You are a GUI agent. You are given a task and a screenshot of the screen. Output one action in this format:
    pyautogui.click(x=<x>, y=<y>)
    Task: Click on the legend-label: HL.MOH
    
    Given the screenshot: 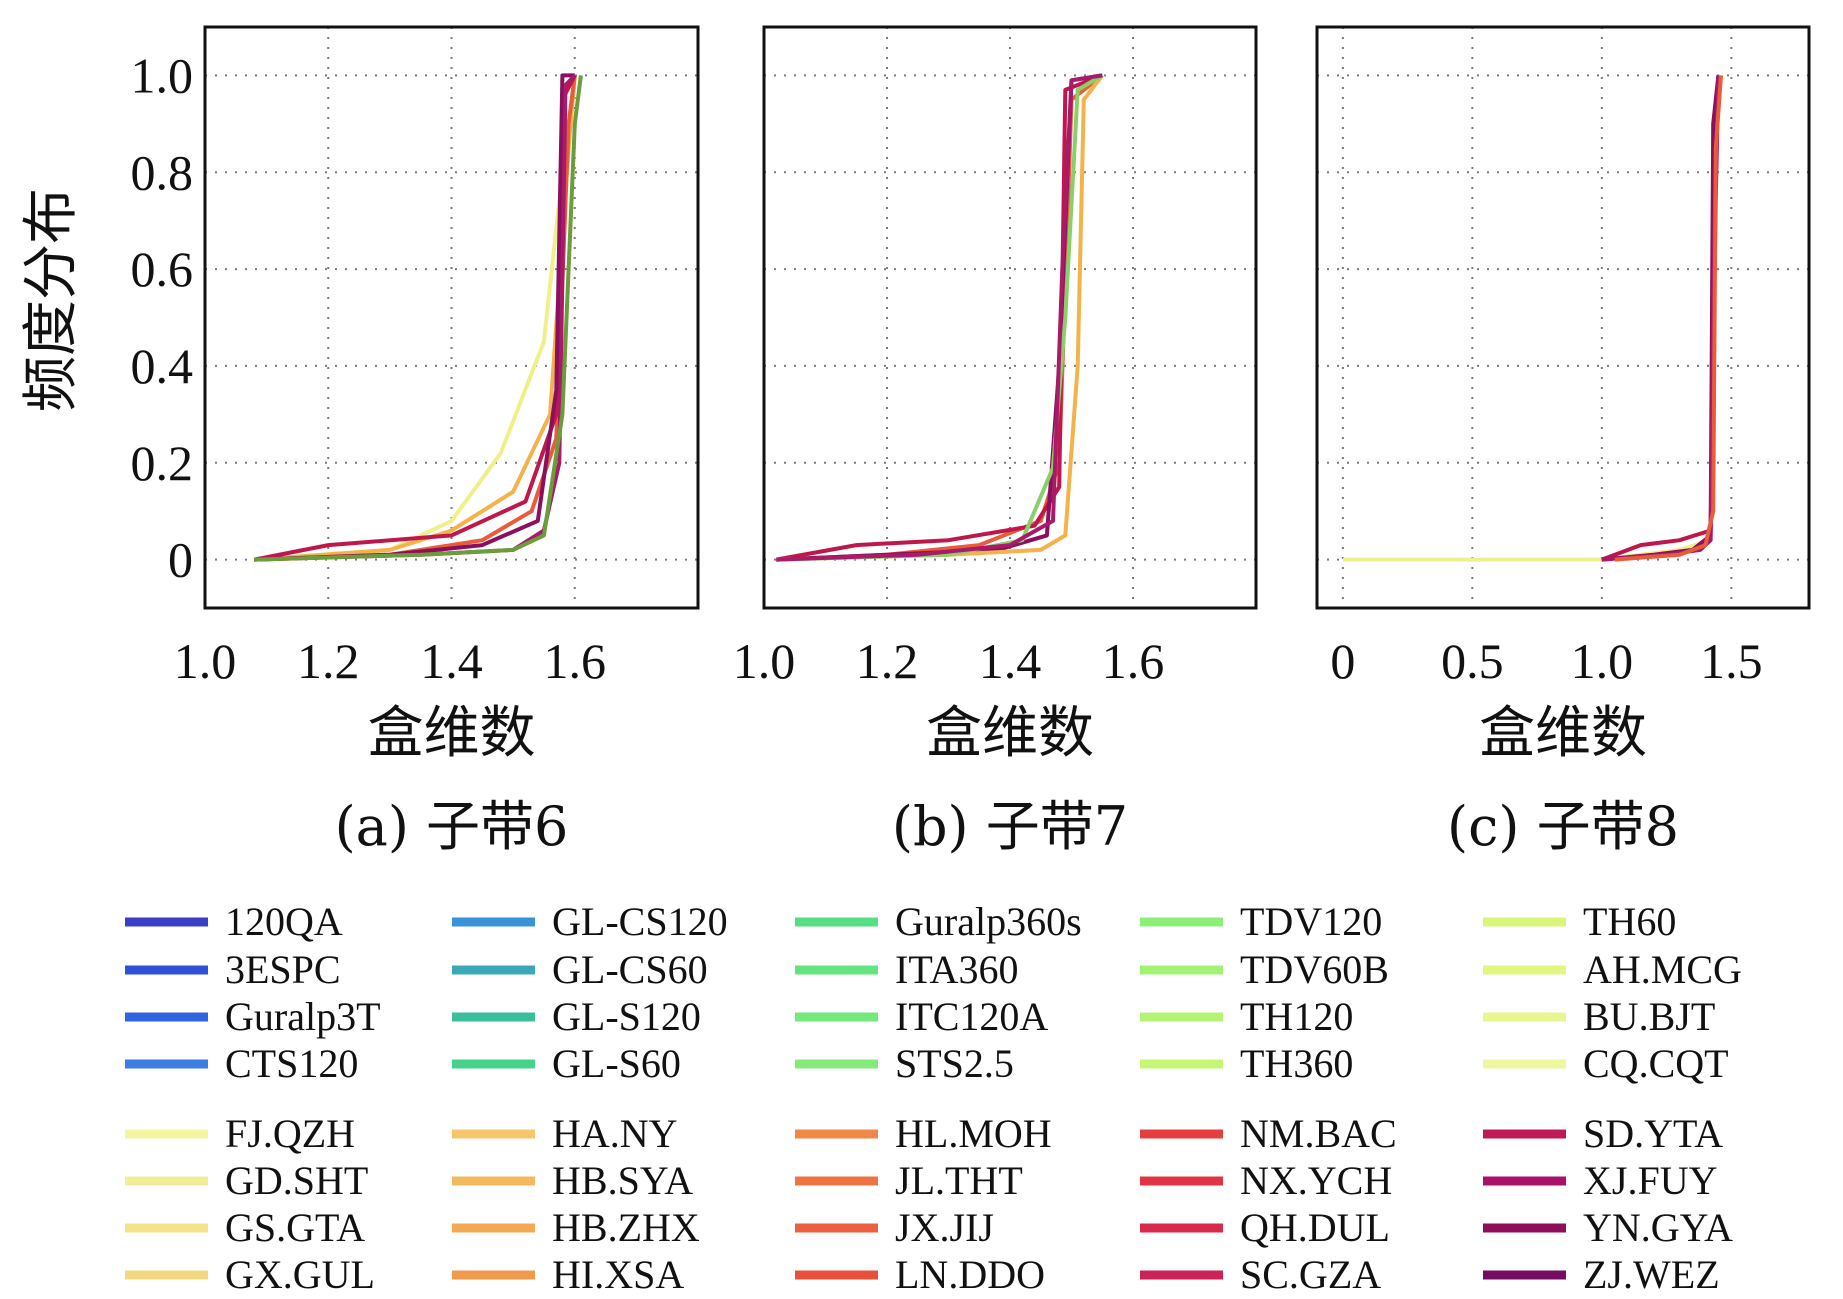 What is the action you would take?
    pyautogui.click(x=973, y=1133)
    